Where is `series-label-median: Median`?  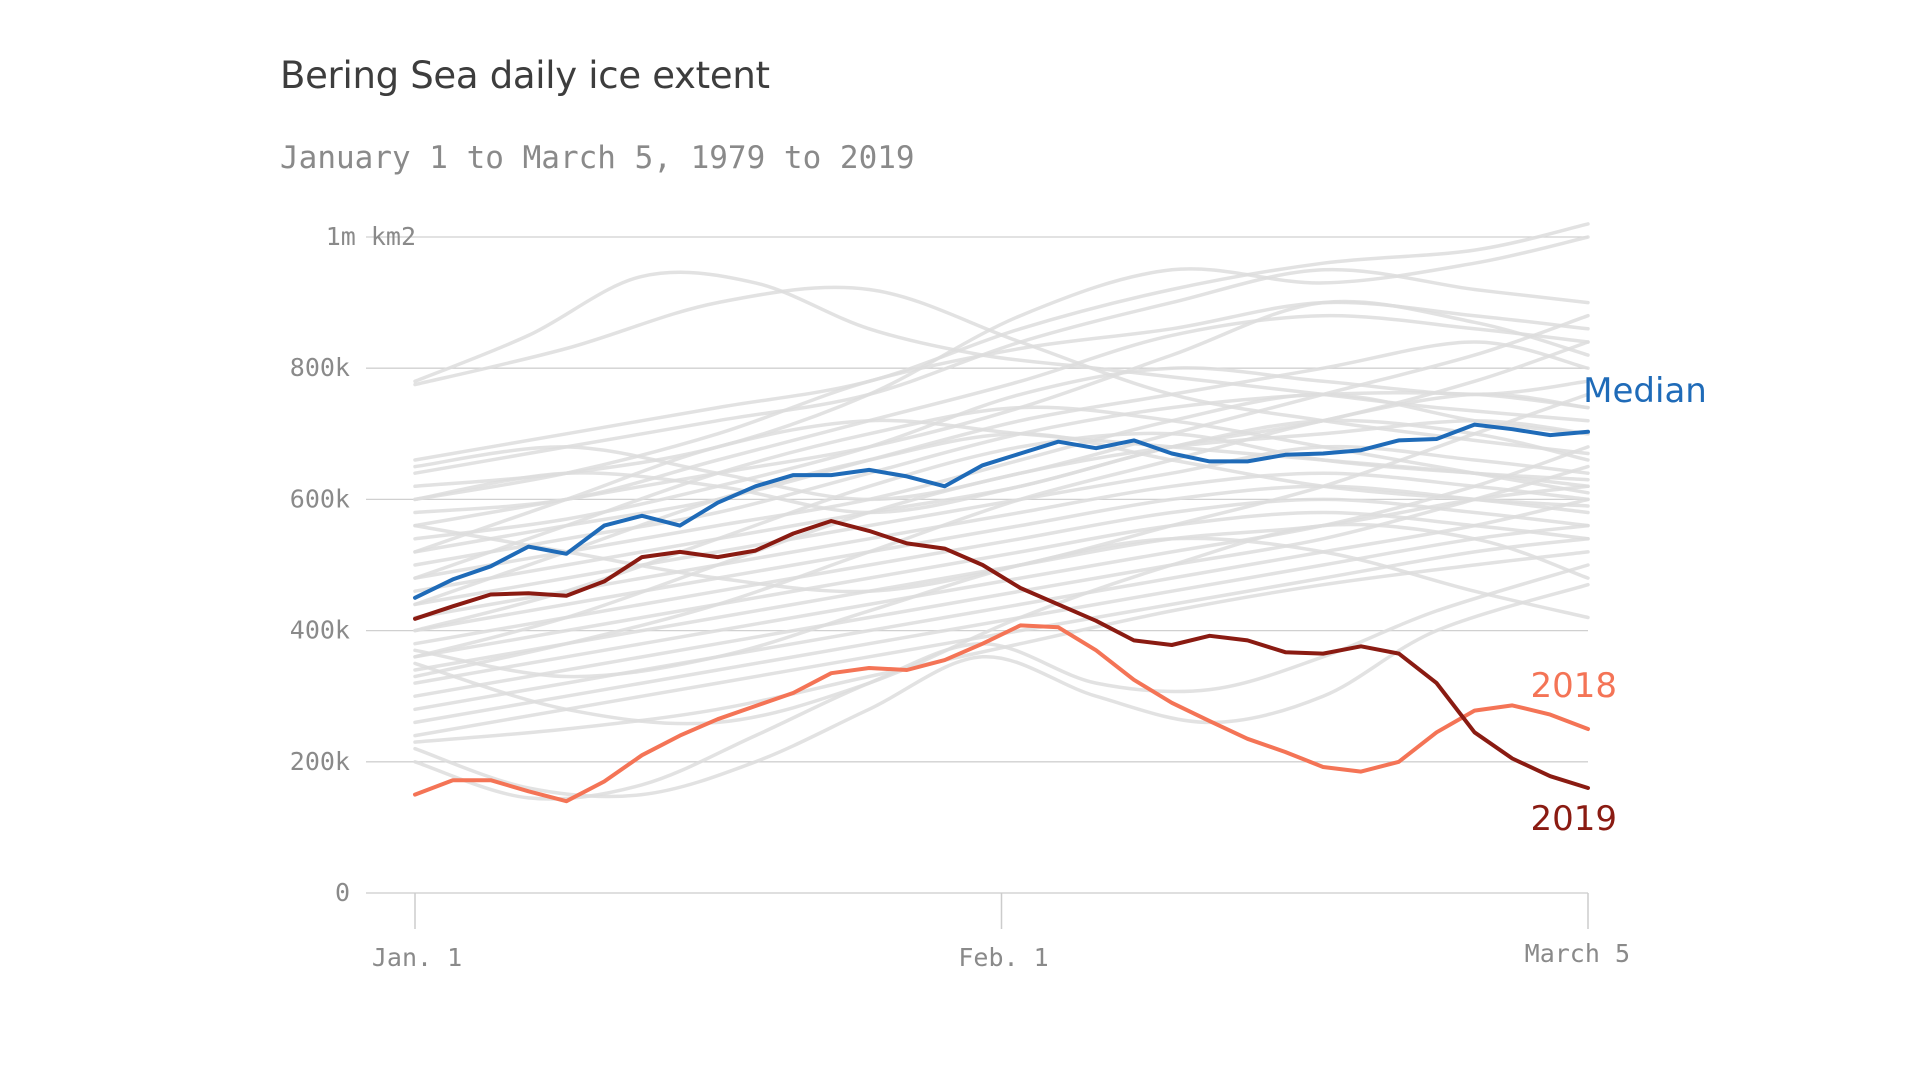 series-label-median: Median is located at coordinates (1645, 391).